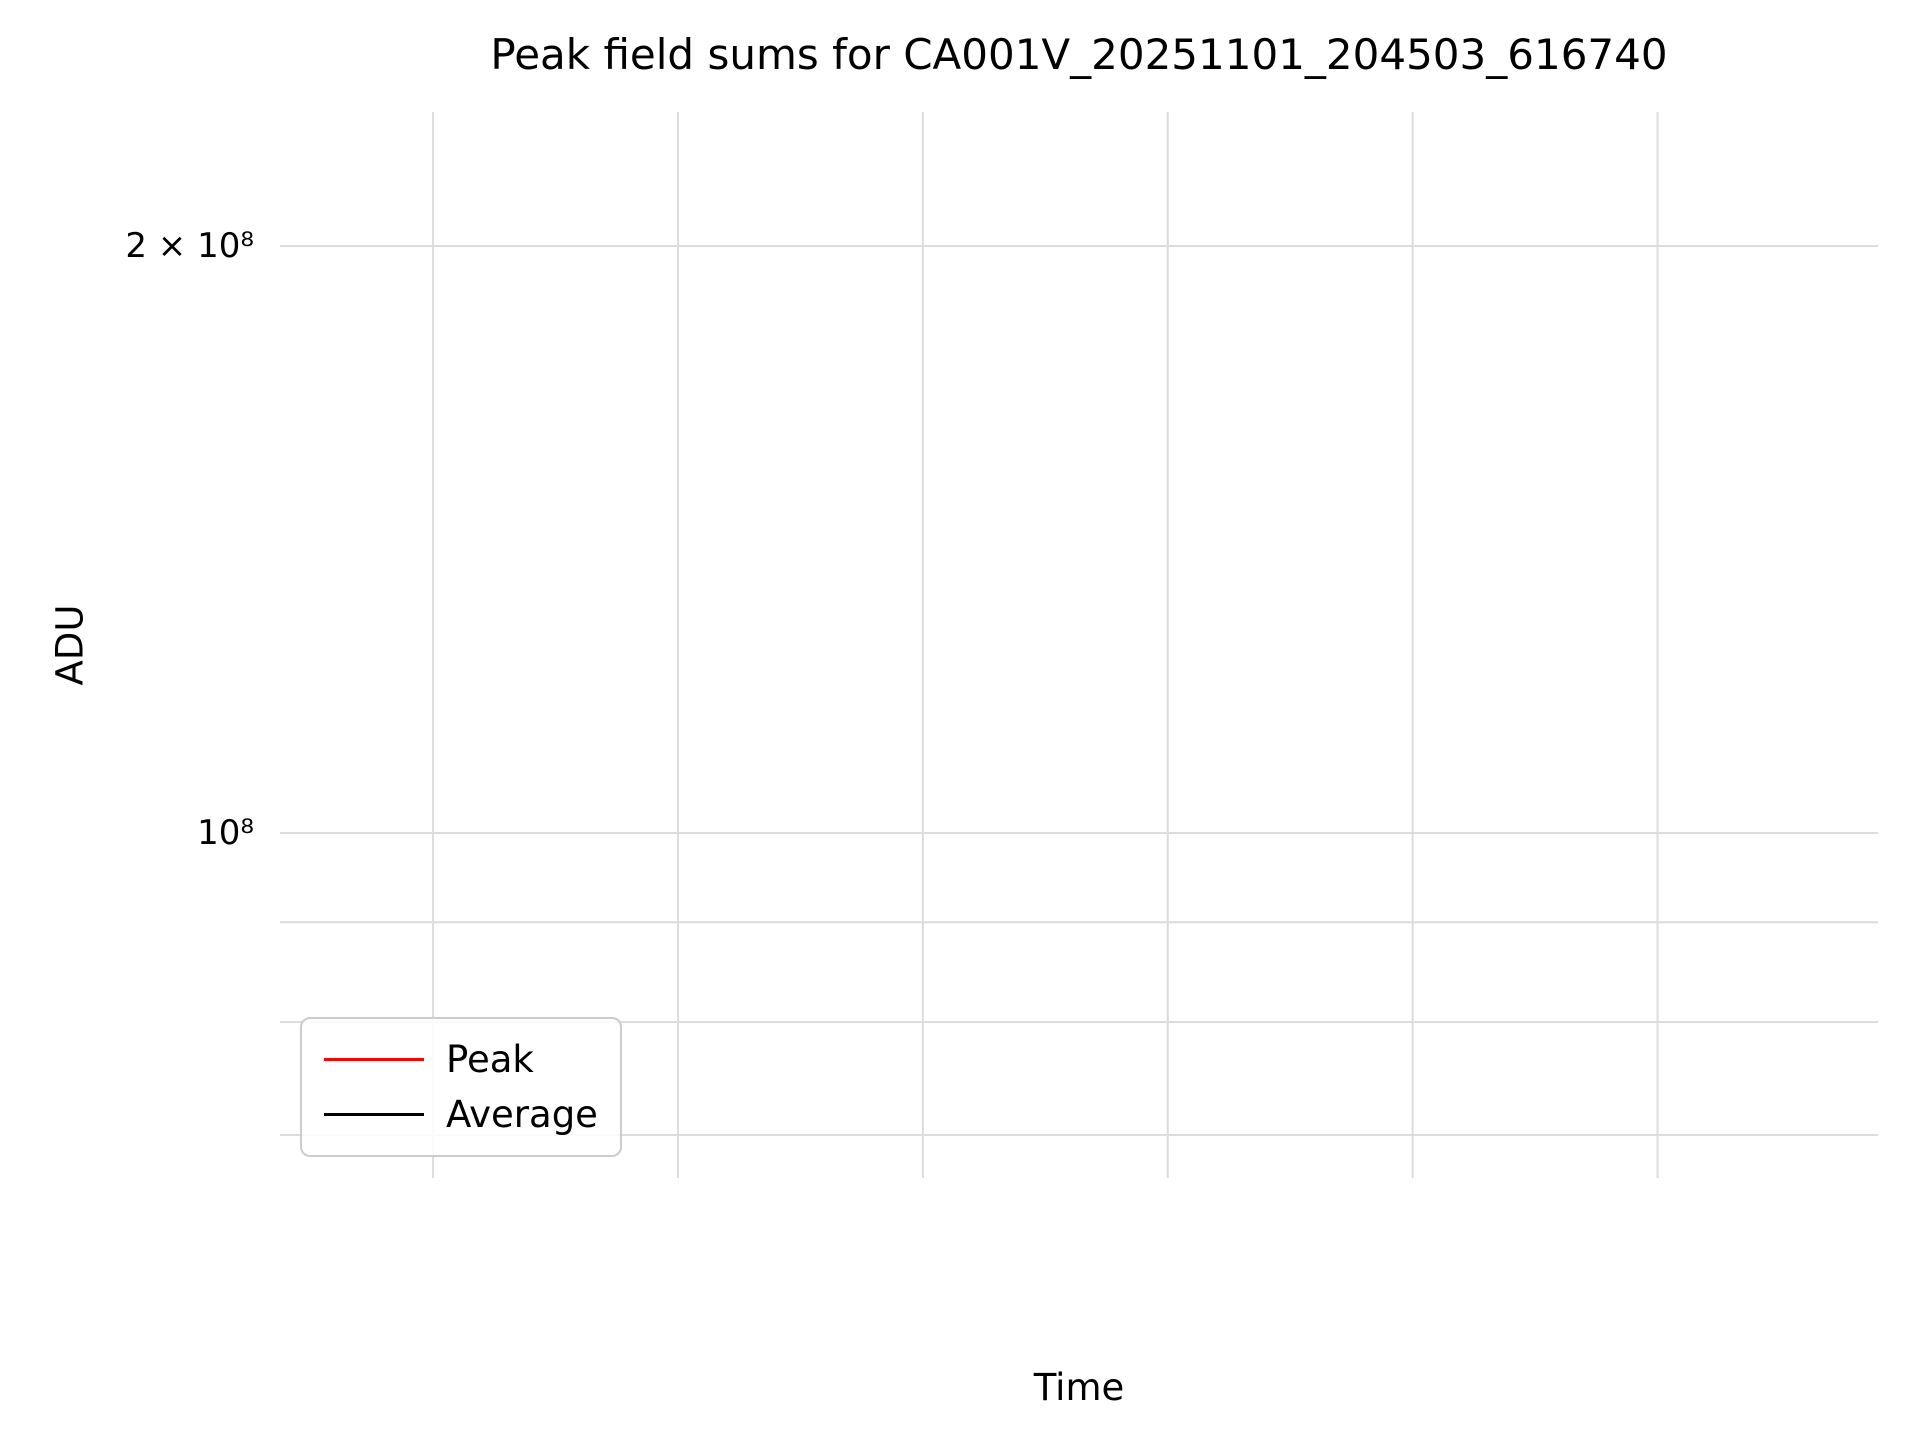 This screenshot has height=1440, width=1920. Describe the element at coordinates (225, 833) in the screenshot. I see `y-tick-label-1e8: 10⁸` at that location.